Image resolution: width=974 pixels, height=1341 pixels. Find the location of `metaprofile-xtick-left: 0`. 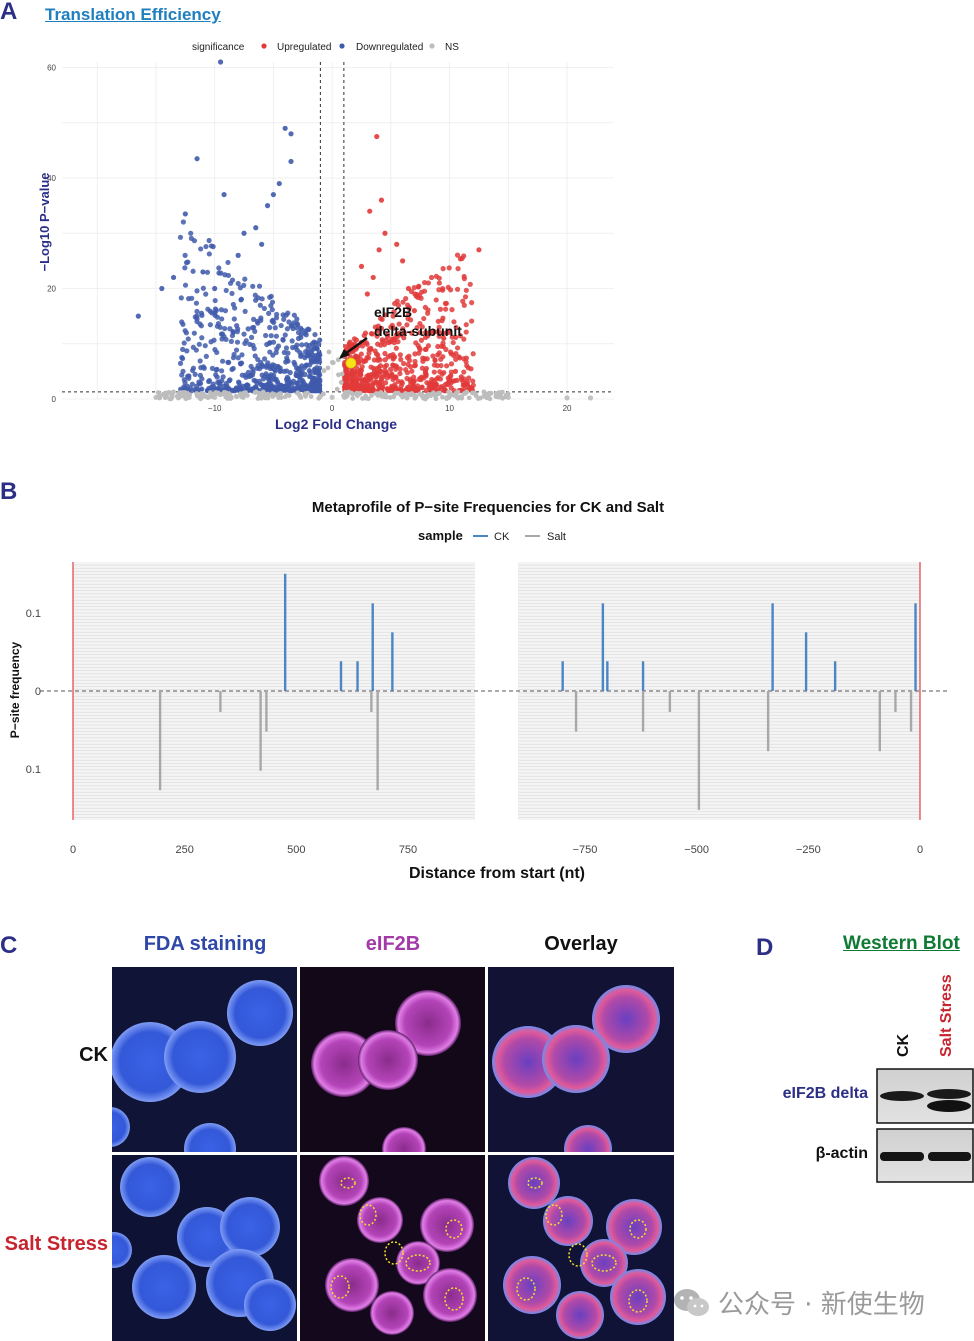

metaprofile-xtick-left: 0 is located at coordinates (73, 850).